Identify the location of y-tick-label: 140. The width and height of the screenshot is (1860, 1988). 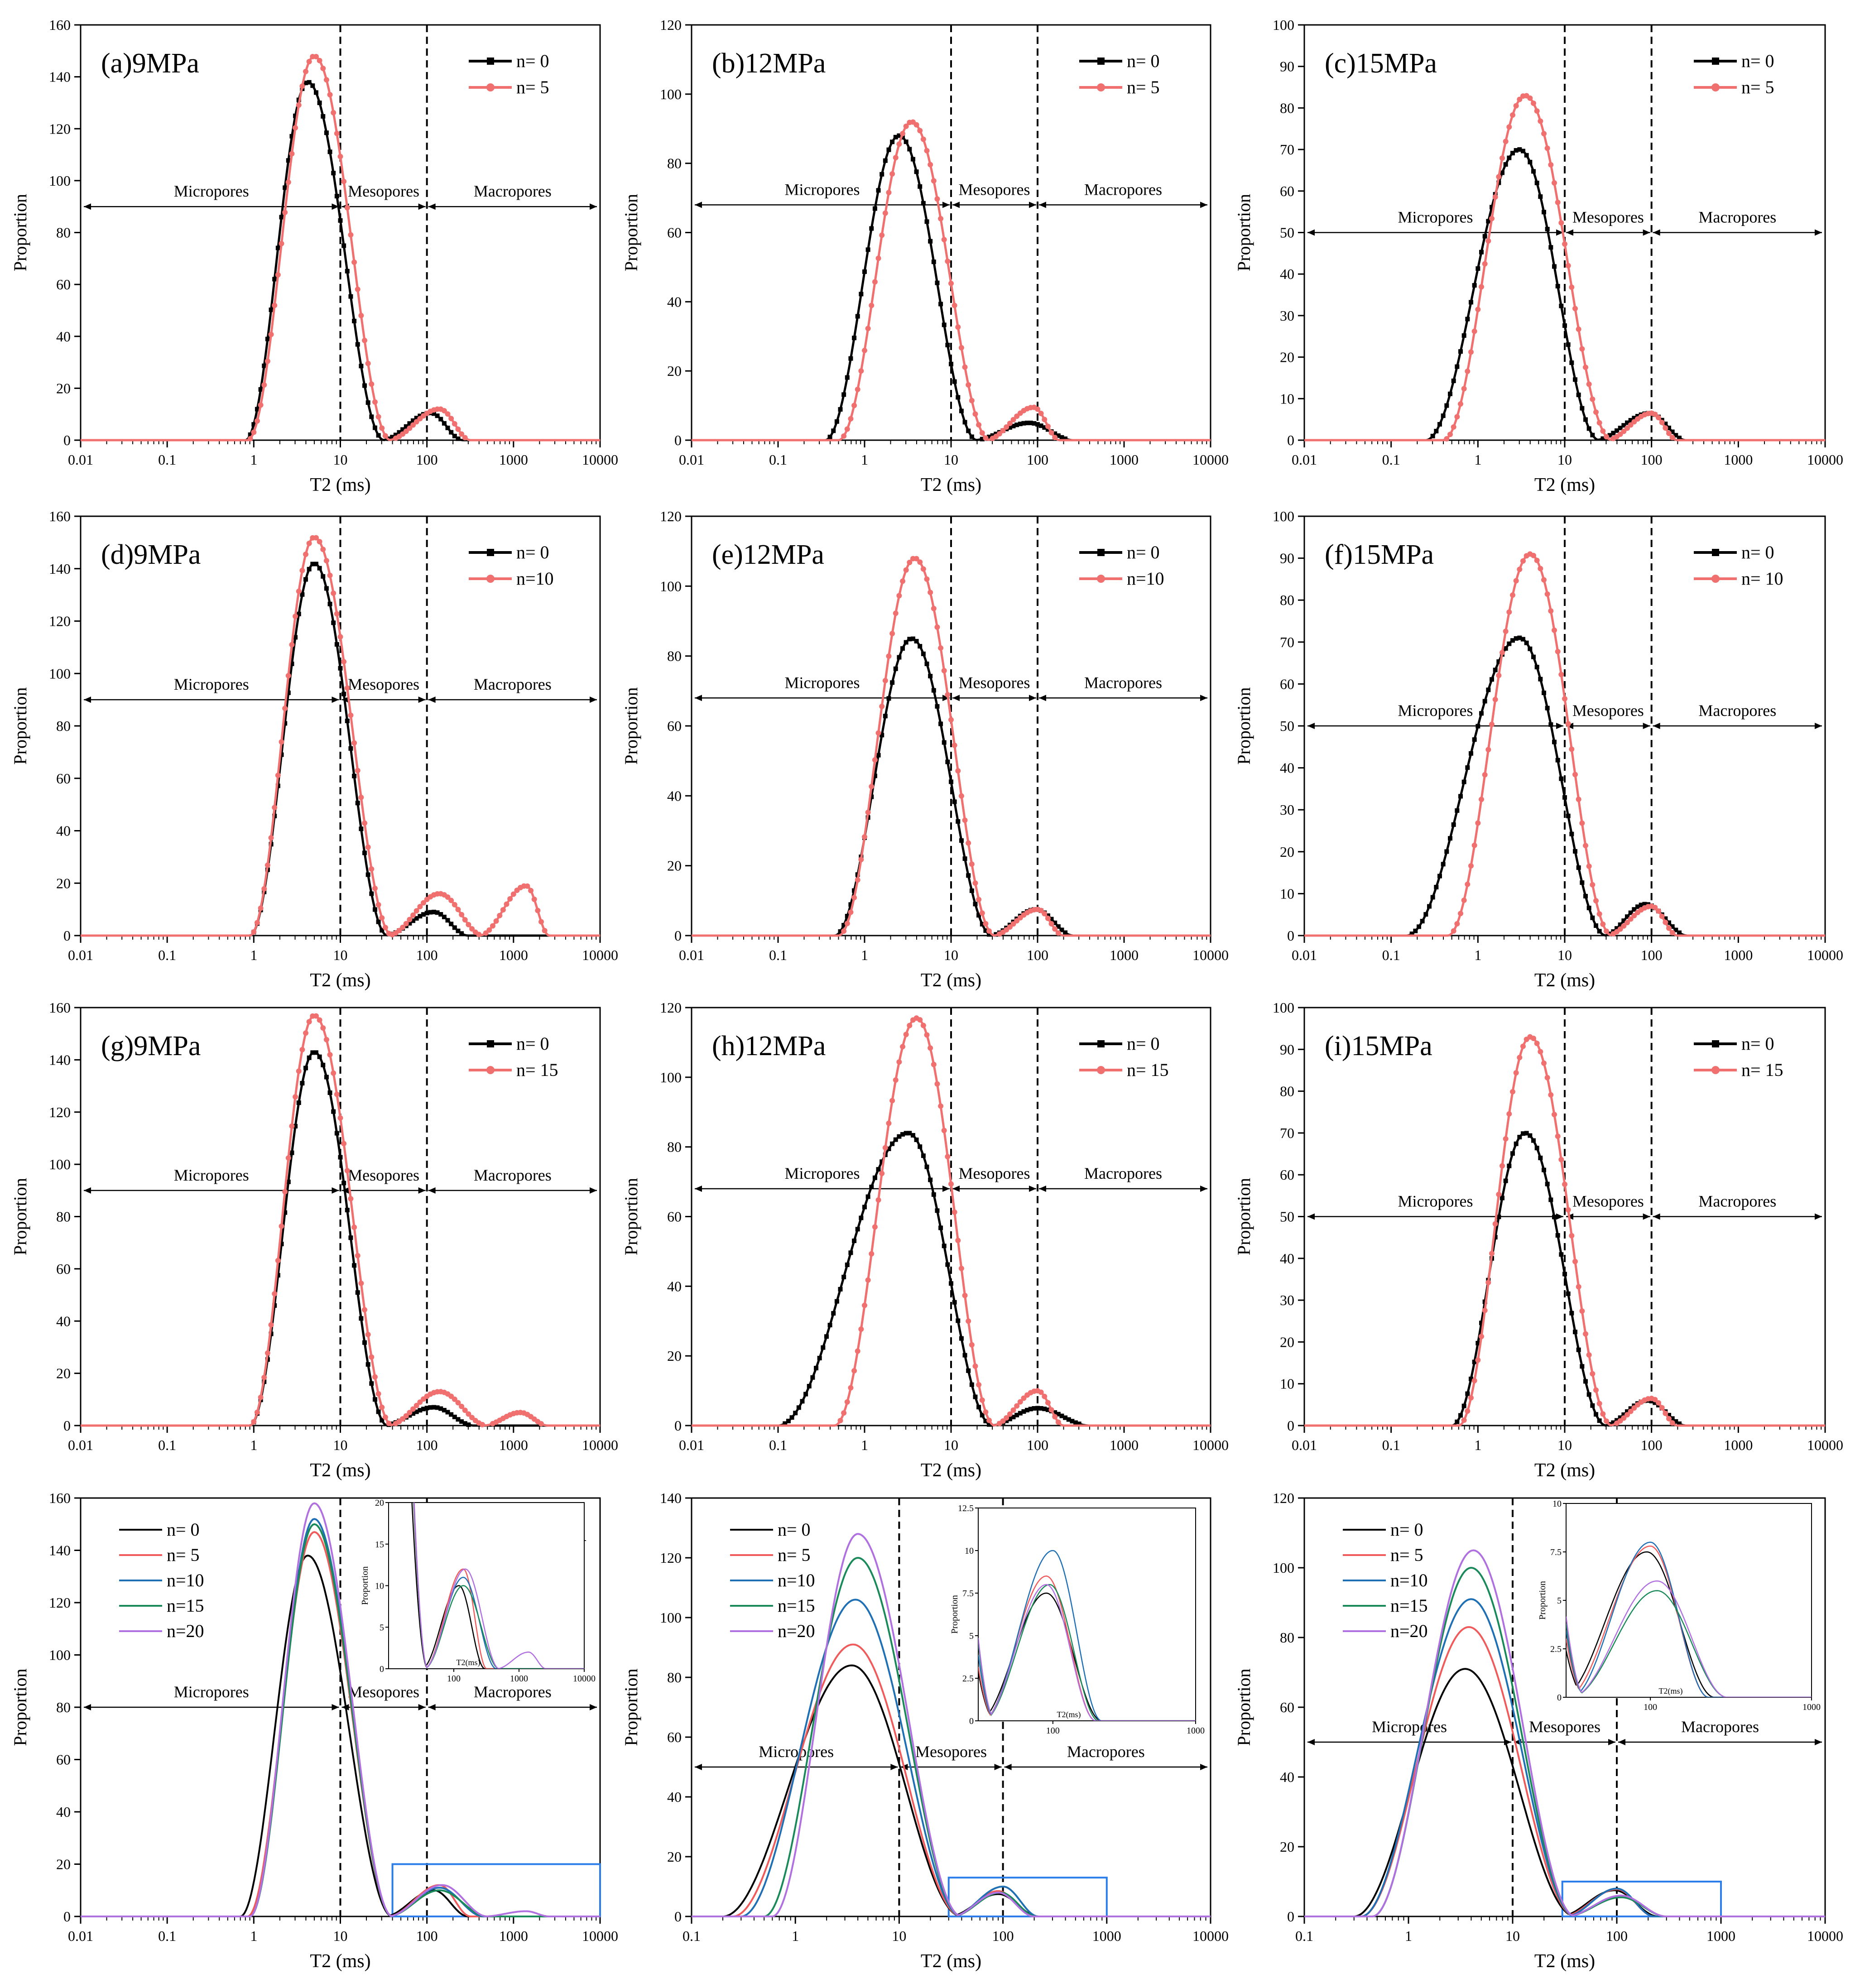
(671, 1498).